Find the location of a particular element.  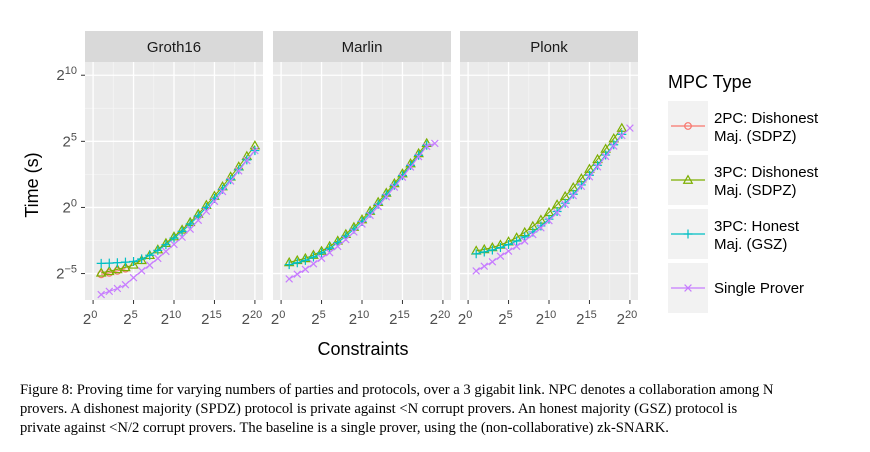

legend-label-line1: 3PC: Dishonest is located at coordinates (766, 172).